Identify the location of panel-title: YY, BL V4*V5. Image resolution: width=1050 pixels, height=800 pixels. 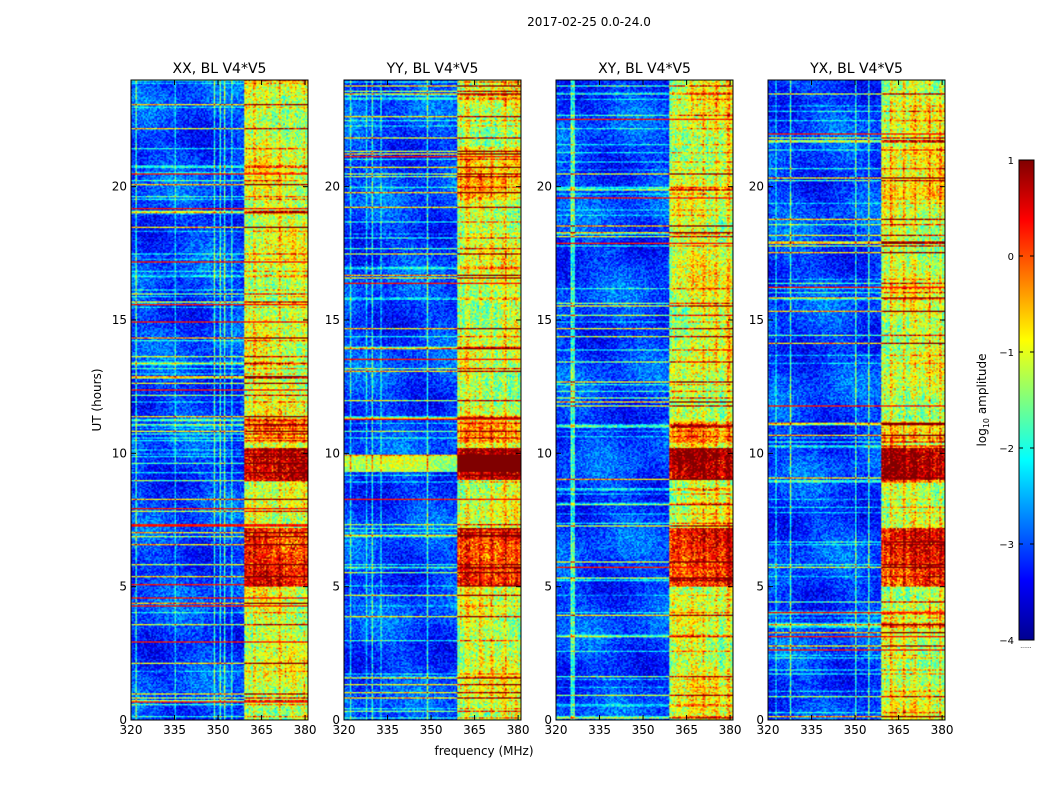
(432, 69).